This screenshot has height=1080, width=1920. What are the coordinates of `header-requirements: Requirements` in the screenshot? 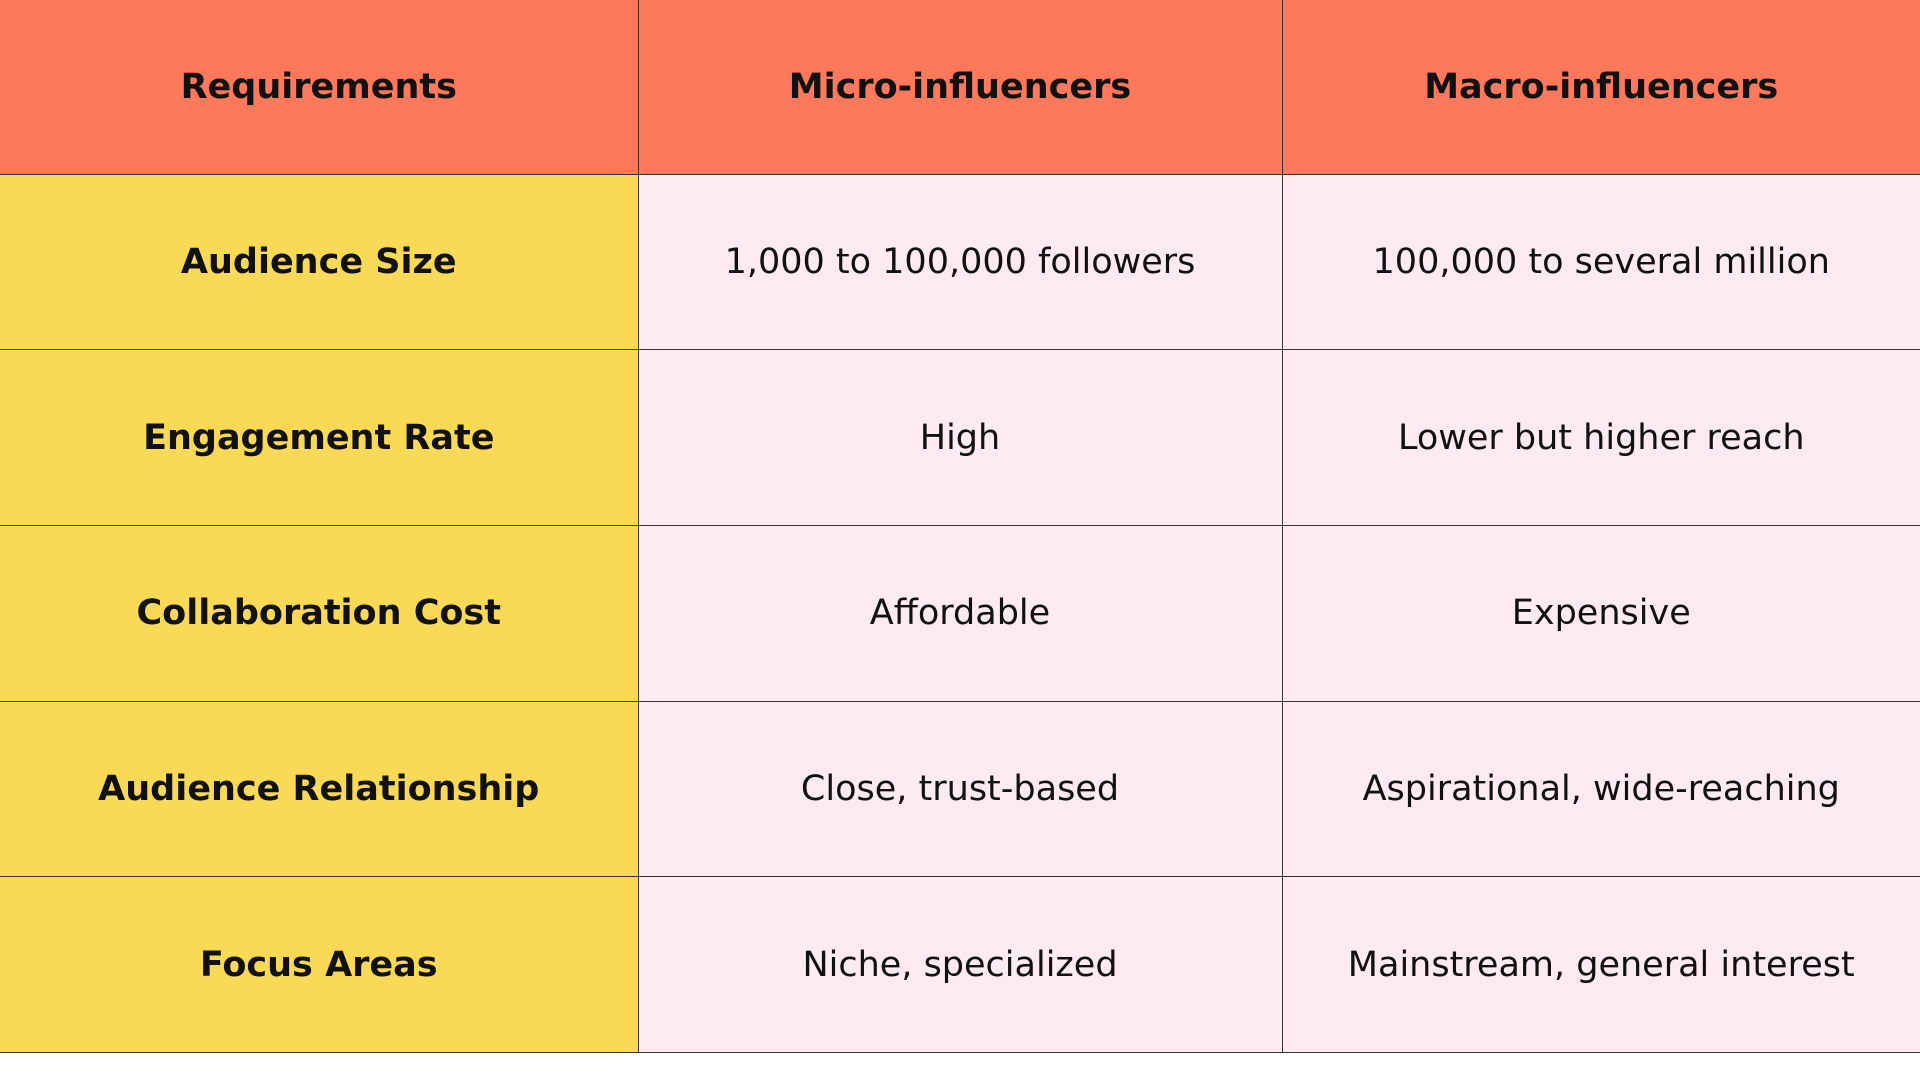 It's located at (319, 87).